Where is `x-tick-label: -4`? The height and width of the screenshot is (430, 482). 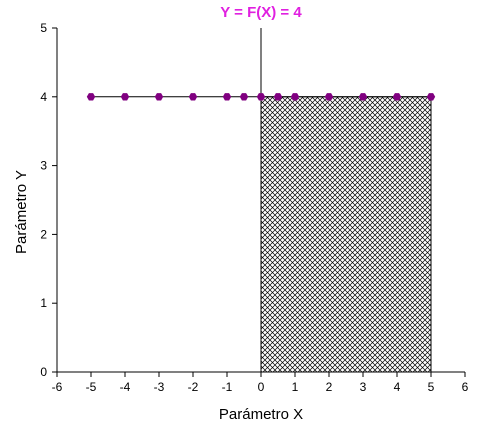
x-tick-label: -4 is located at coordinates (125, 387).